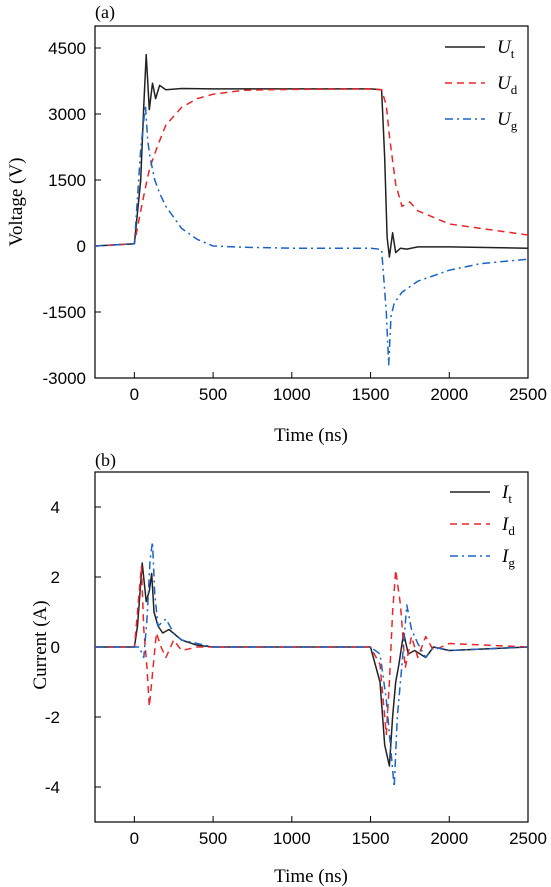 This screenshot has width=551, height=887. Describe the element at coordinates (64, 378) in the screenshot. I see `y-tick-label: -3000` at that location.